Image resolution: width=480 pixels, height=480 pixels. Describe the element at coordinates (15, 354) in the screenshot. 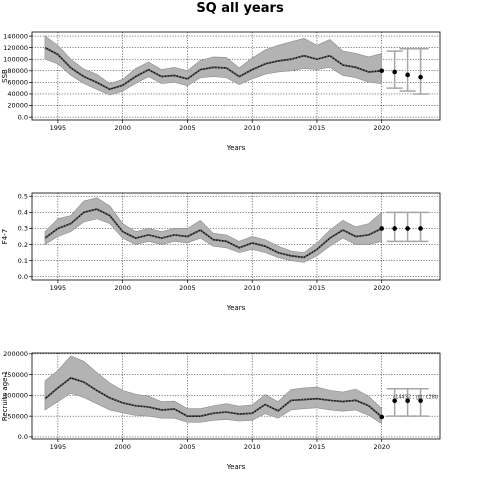

I see `y-tick-label: 200000` at that location.